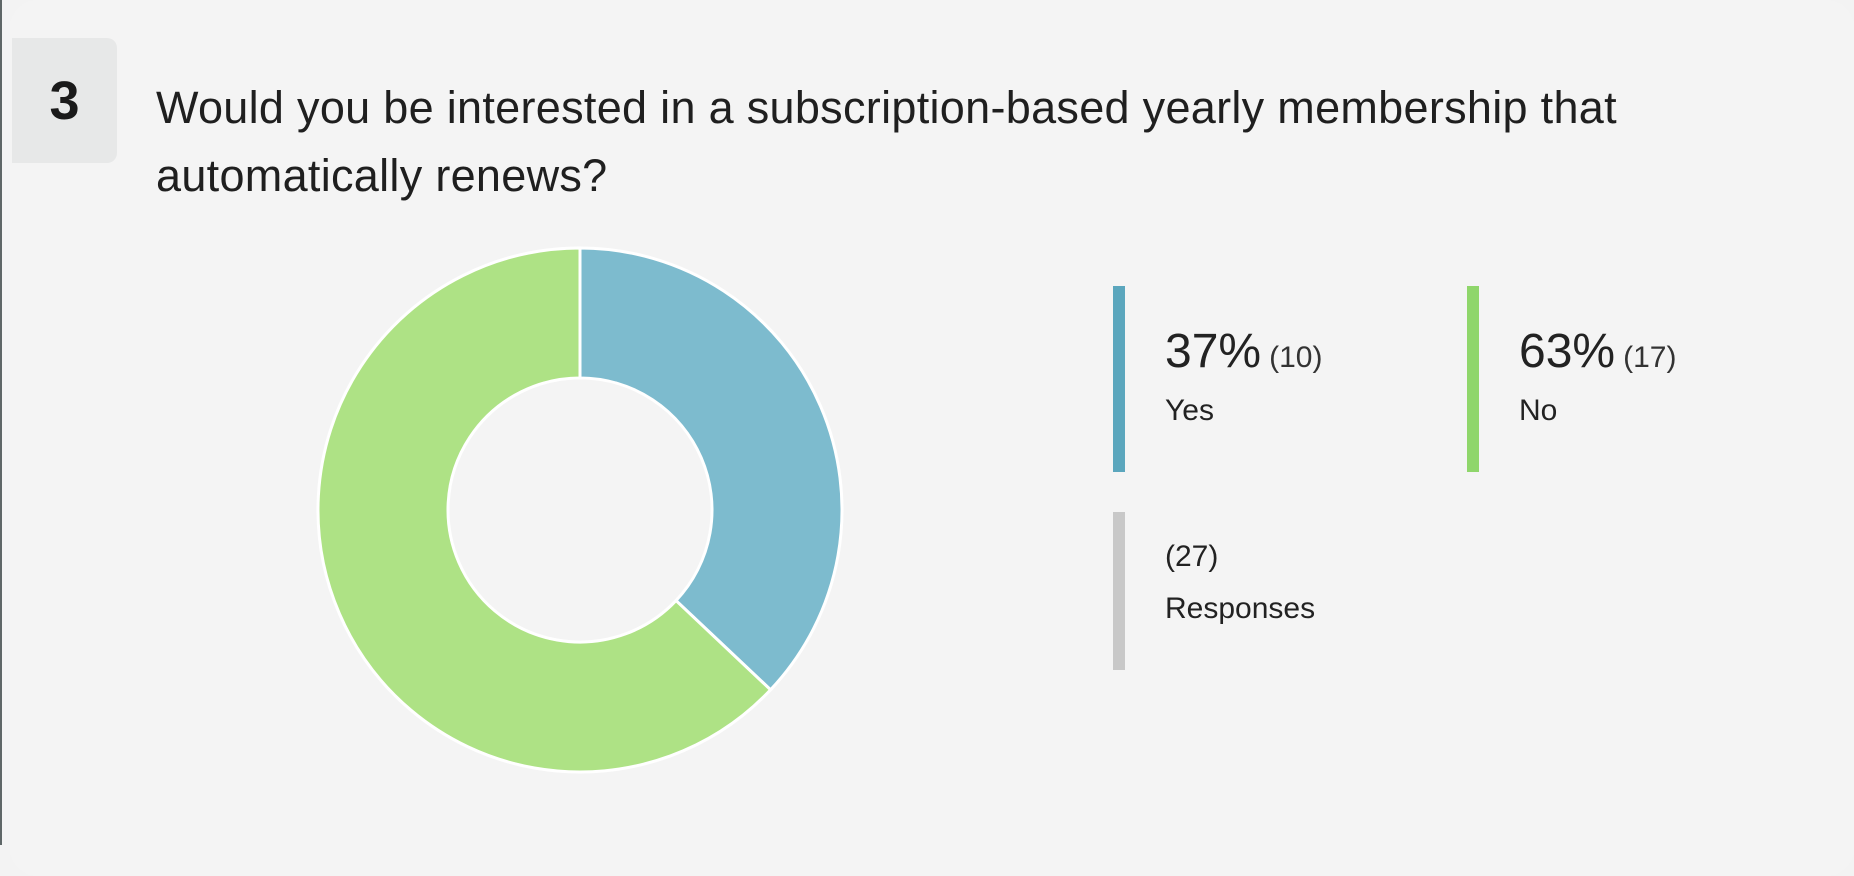  Describe the element at coordinates (1192, 556) in the screenshot. I see `responses-count: (27)` at that location.